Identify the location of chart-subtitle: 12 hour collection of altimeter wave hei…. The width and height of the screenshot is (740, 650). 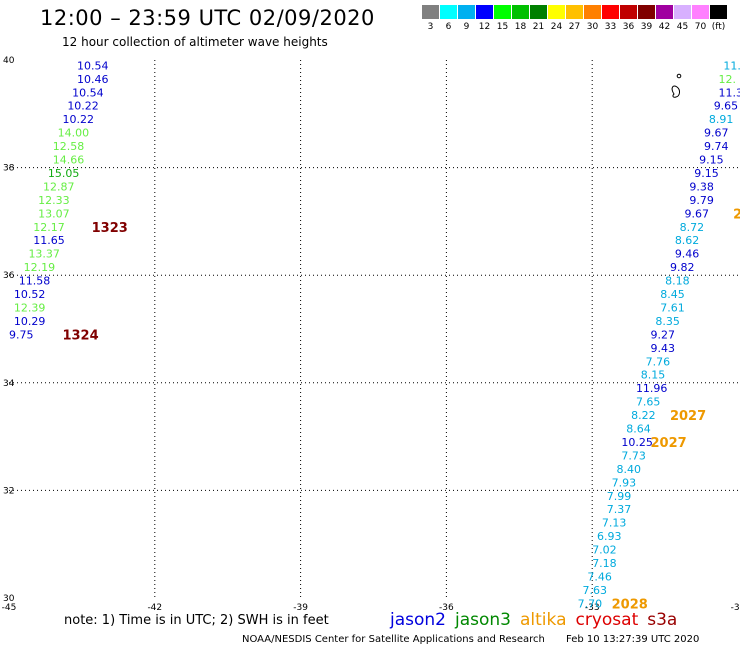
(195, 42).